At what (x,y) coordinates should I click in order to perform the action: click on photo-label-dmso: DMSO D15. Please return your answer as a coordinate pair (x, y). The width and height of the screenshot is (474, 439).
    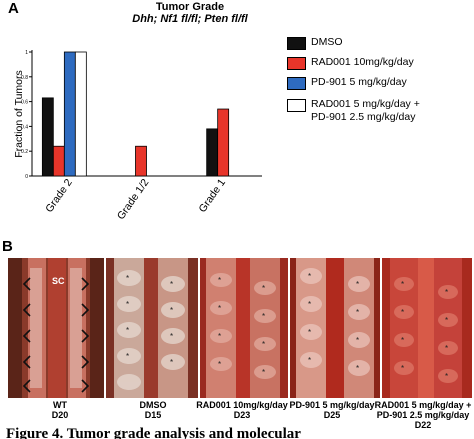
    Looking at the image, I should click on (153, 410).